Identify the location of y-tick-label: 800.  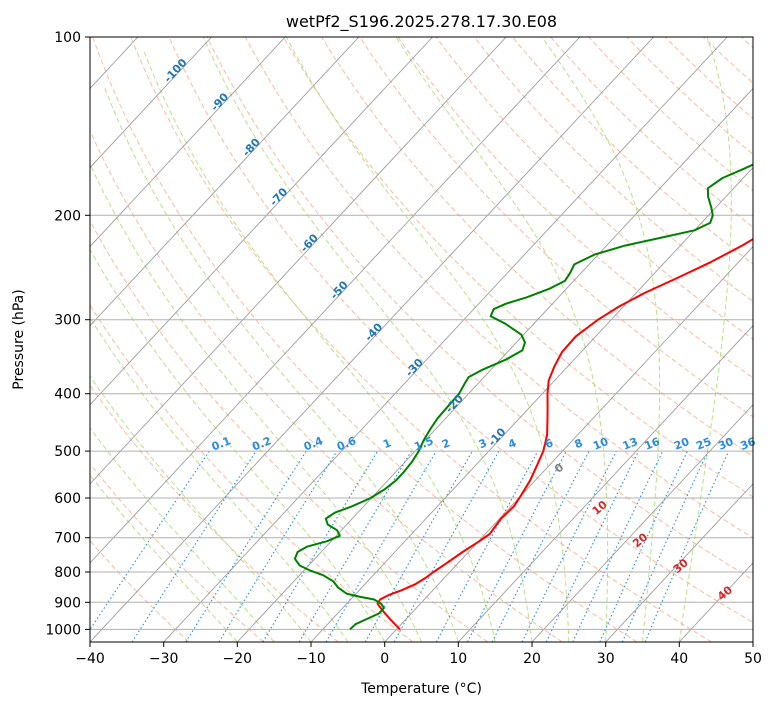
(67, 573).